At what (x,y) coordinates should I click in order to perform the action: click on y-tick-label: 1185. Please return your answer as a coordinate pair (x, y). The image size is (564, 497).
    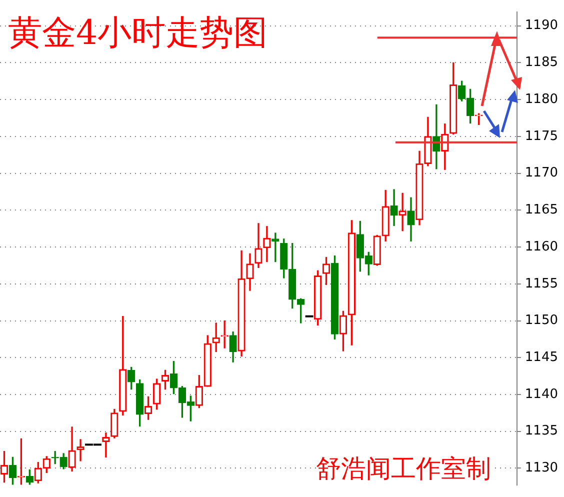
    Looking at the image, I should click on (541, 62).